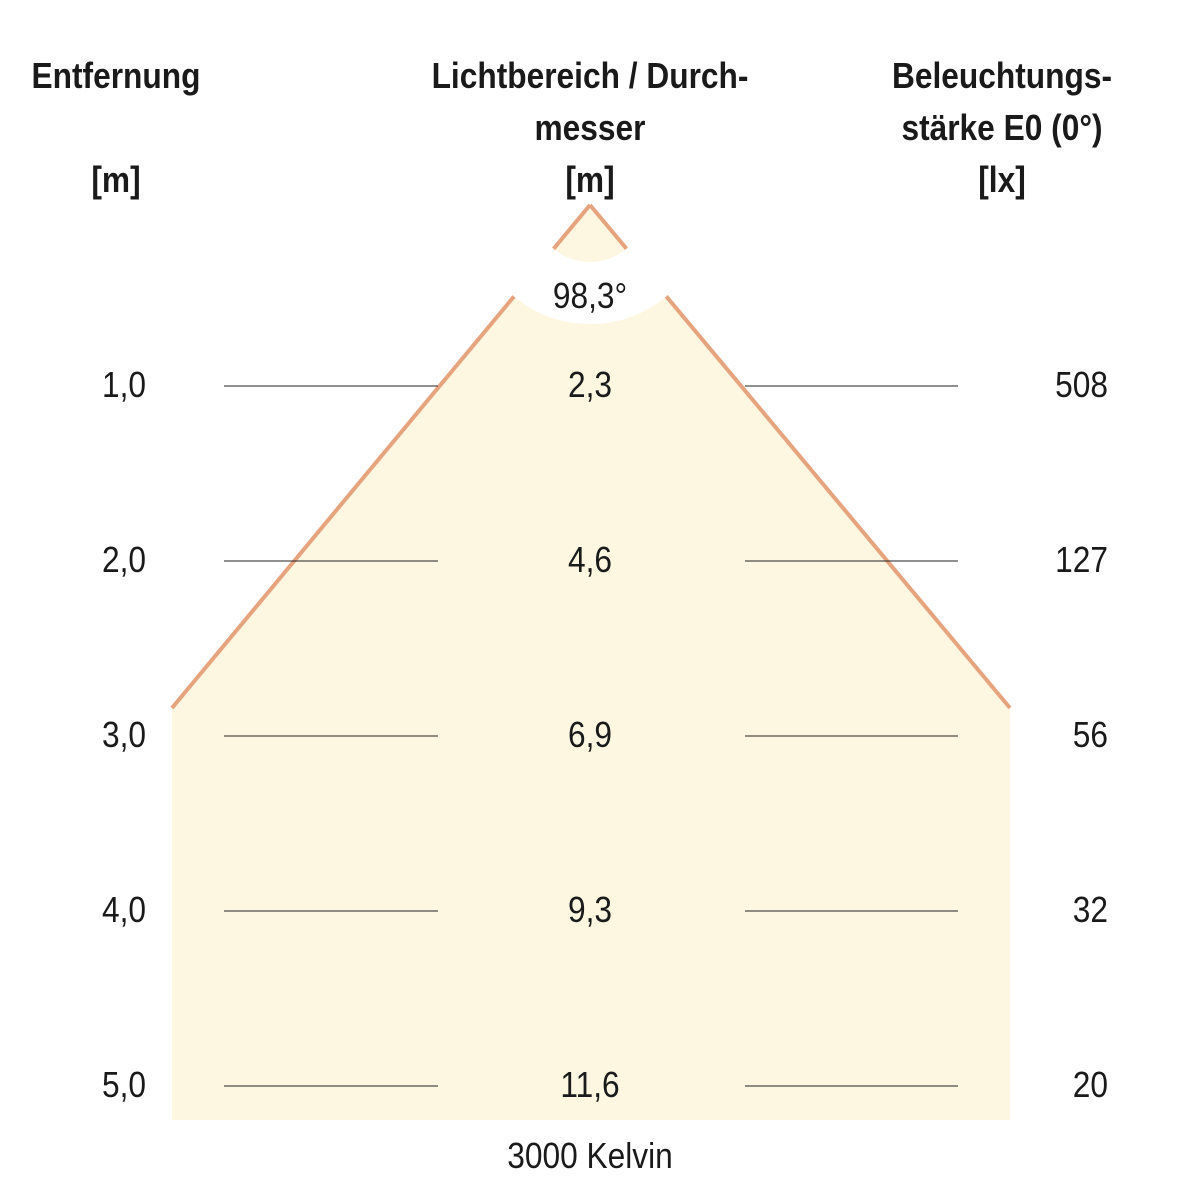 This screenshot has height=1182, width=1182. I want to click on header-diameter: Lichtbereich / Durch- messer [m], so click(590, 128).